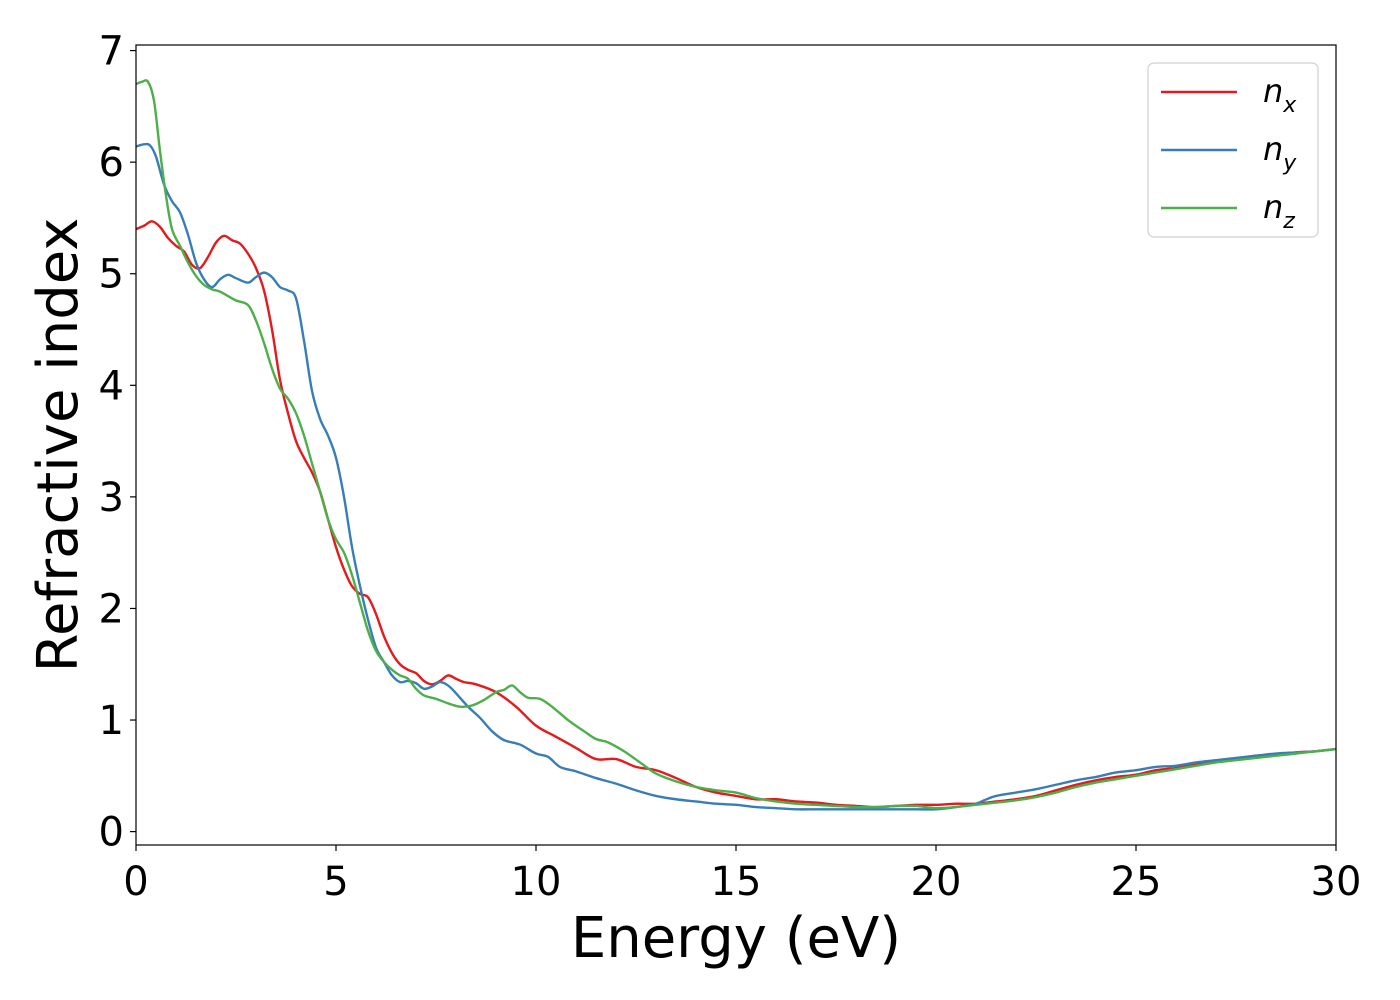 The width and height of the screenshot is (1400, 1000). Describe the element at coordinates (111, 609) in the screenshot. I see `y-tick-label: 2` at that location.